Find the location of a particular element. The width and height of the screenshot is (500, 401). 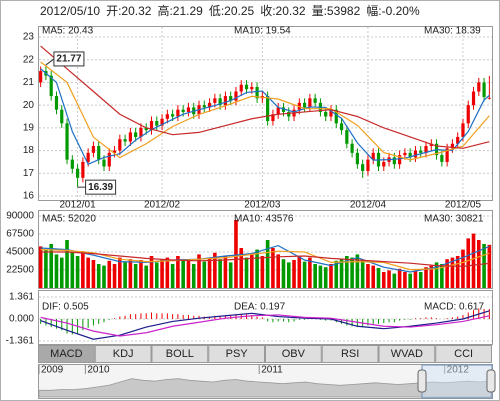

tab-label: MACD is located at coordinates (66, 354).